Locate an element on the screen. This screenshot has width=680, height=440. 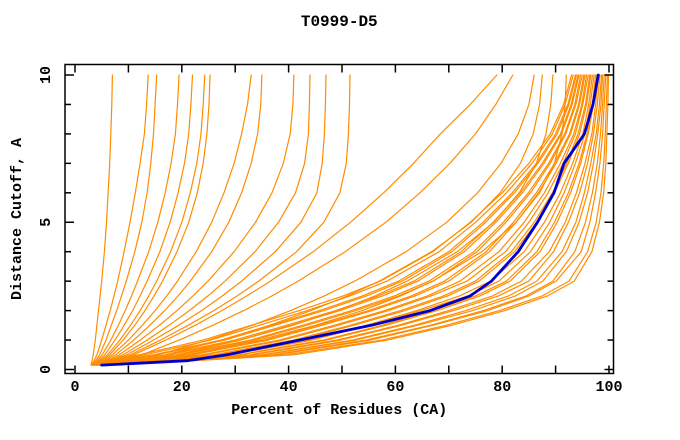
y-tick-label: 0 is located at coordinates (46, 369).